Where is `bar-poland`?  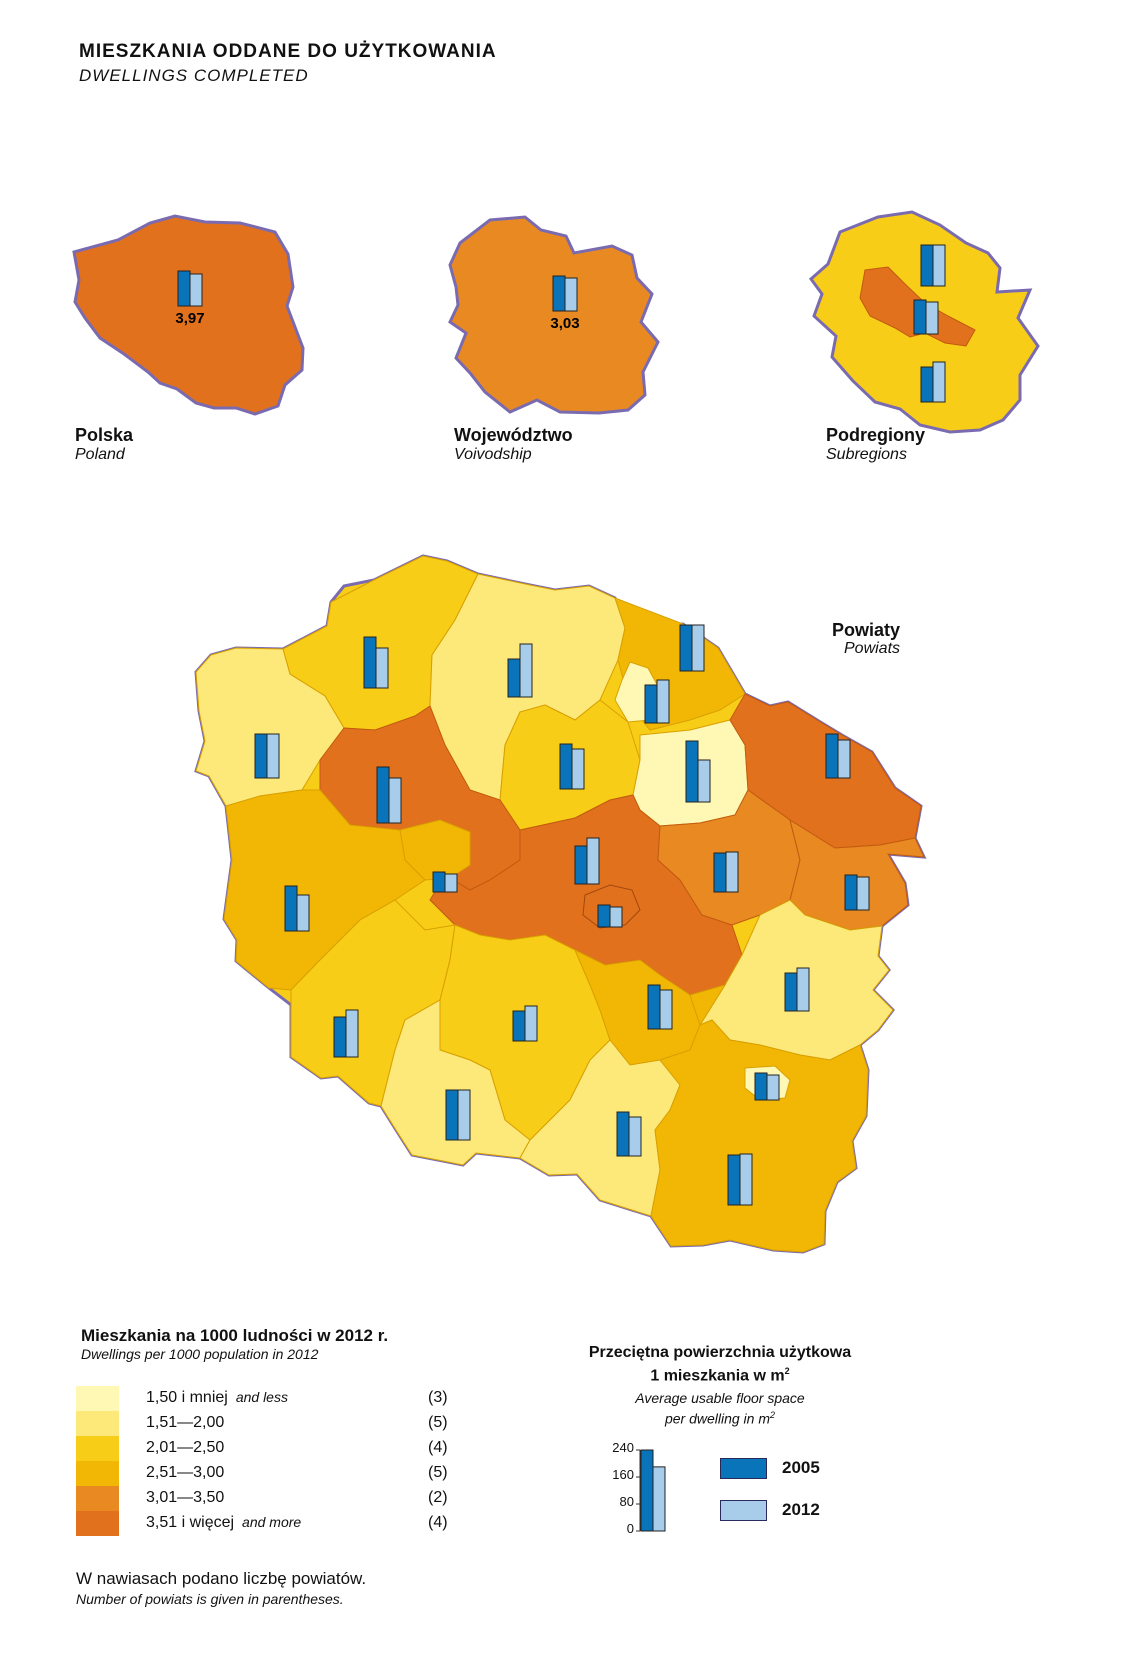
bar-poland is located at coordinates (190, 288).